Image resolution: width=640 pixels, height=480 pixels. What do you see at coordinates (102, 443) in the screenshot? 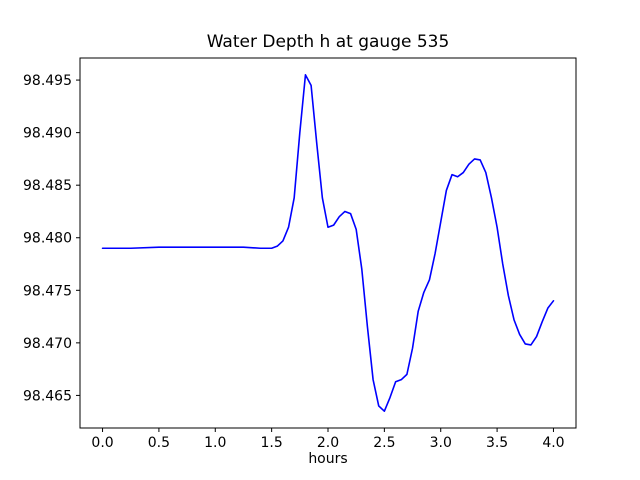
I see `x-tick-label: 0.0` at bounding box center [102, 443].